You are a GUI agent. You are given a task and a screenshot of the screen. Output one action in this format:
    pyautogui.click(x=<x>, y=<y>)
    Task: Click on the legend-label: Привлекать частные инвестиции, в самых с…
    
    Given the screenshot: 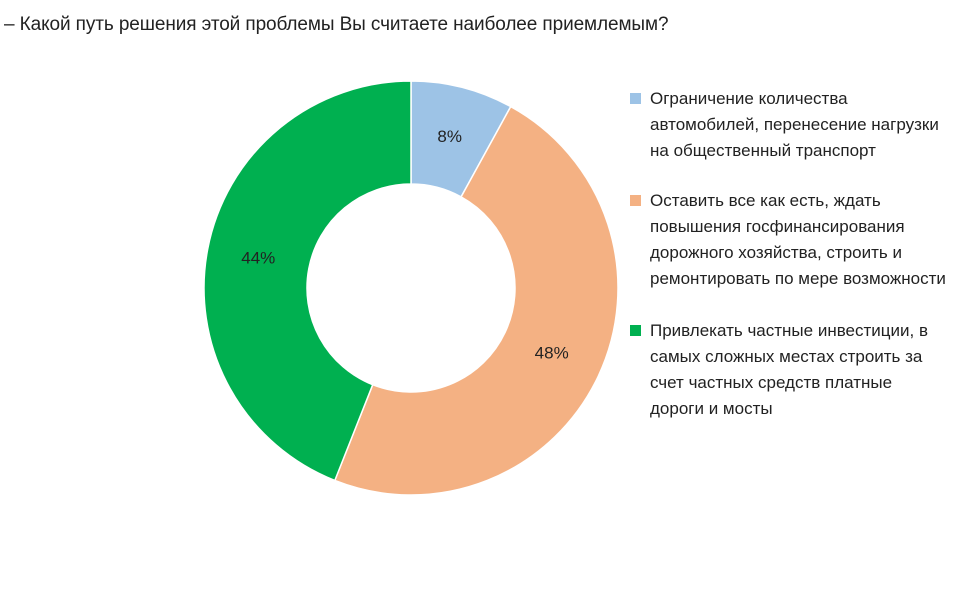 What is the action you would take?
    pyautogui.click(x=789, y=369)
    